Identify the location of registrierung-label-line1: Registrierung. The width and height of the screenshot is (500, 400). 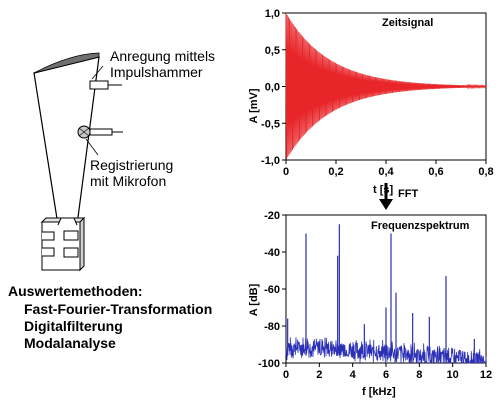
(131, 165).